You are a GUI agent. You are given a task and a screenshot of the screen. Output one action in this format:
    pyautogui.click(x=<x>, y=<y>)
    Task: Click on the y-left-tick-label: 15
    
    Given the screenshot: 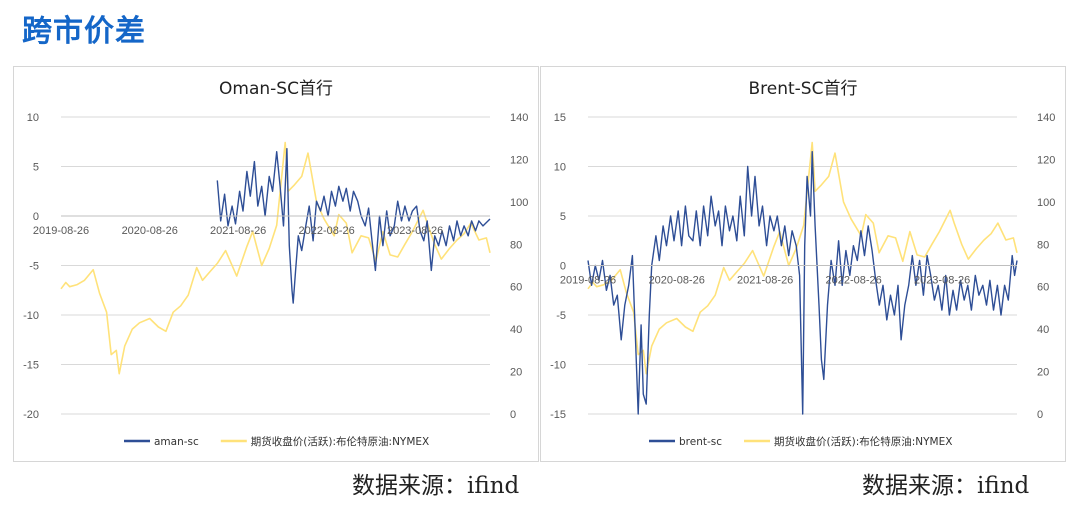 What is the action you would take?
    pyautogui.click(x=560, y=118)
    